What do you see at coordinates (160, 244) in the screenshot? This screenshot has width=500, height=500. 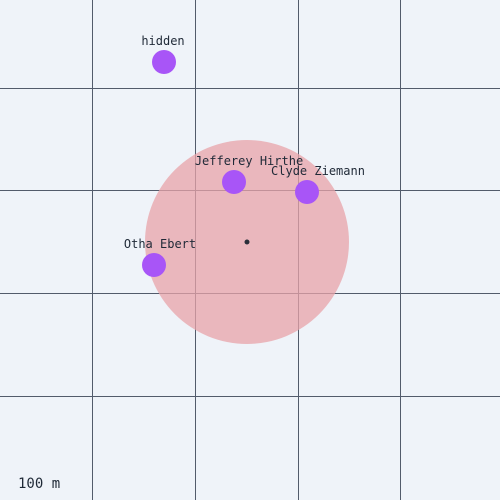 I see `person-label: Otha Ebert` at bounding box center [160, 244].